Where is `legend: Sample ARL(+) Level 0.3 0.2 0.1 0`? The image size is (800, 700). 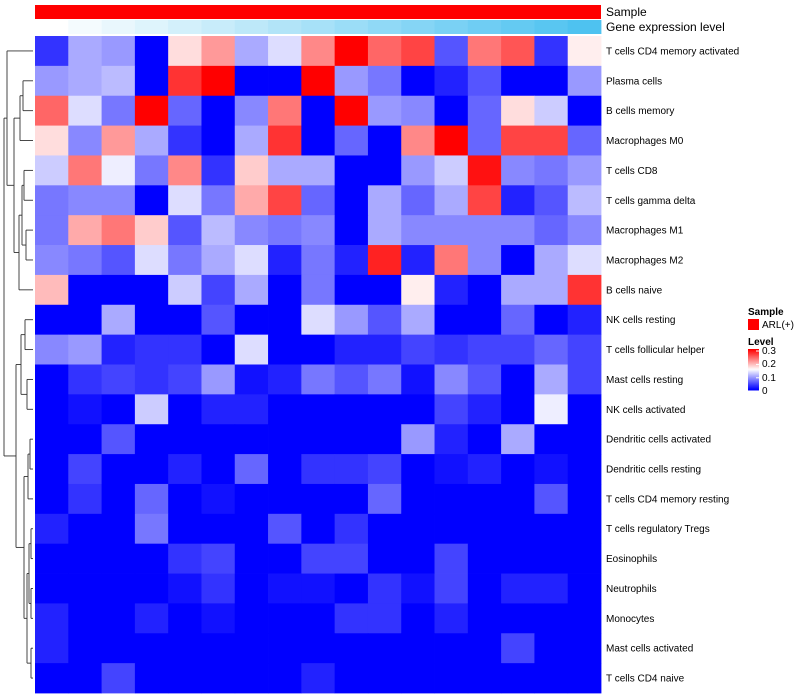 legend: Sample ARL(+) Level 0.3 0.2 0.1 0 is located at coordinates (771, 352).